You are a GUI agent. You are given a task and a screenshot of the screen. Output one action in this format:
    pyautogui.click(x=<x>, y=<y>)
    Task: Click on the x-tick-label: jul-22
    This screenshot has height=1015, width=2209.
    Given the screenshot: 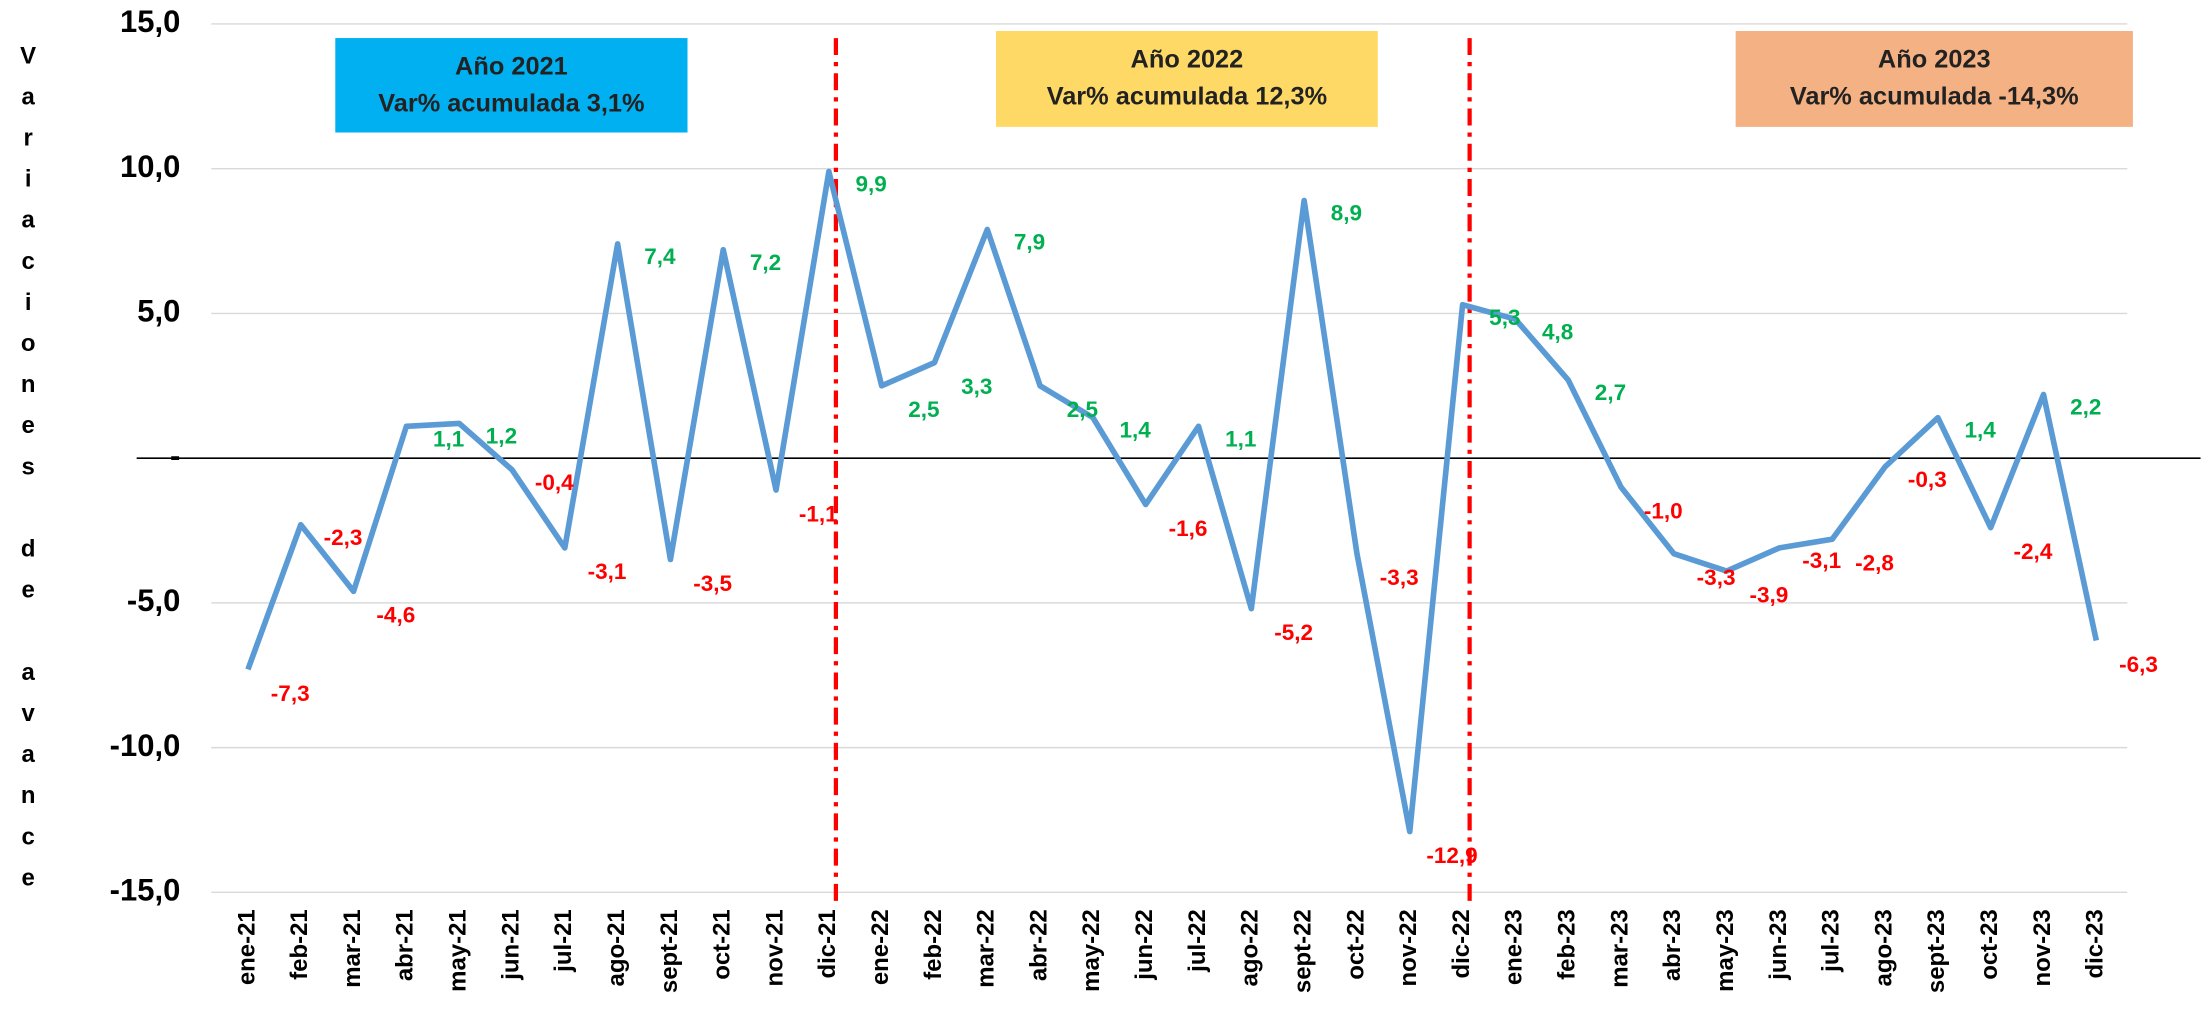 What is the action you would take?
    pyautogui.click(x=1197, y=941)
    